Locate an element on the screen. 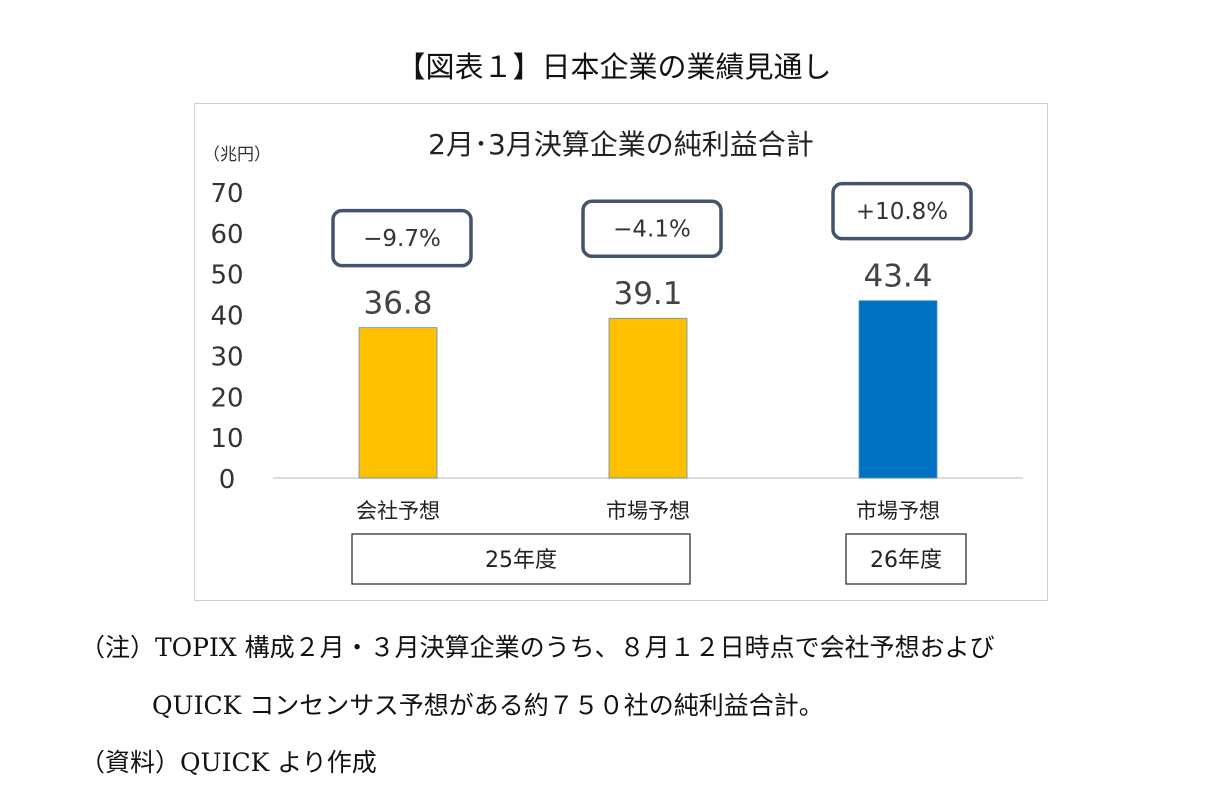 This screenshot has height=809, width=1228. change-annotation-label: +10.8% is located at coordinates (902, 212).